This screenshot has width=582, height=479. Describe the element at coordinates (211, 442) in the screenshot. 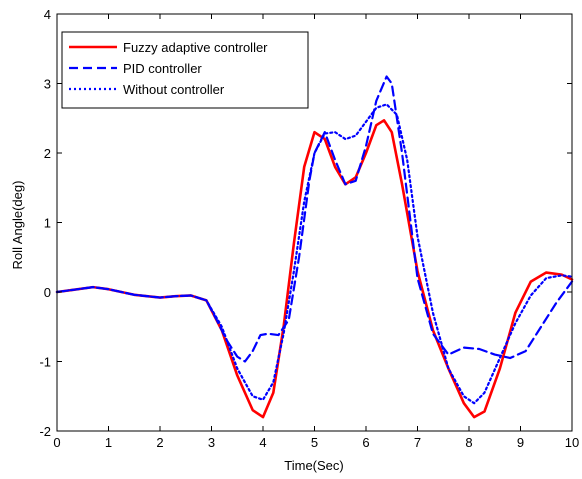

I see `x-tick-label: 3` at that location.